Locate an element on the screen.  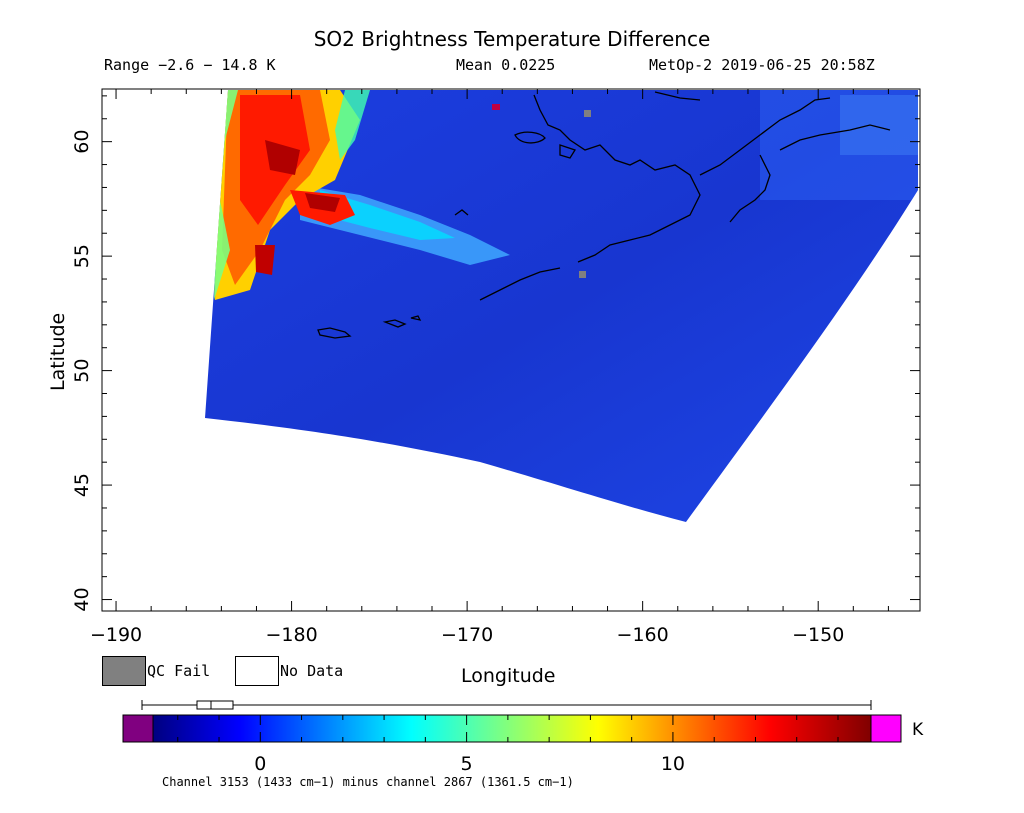
y-tick-label: 45 is located at coordinates (82, 485).